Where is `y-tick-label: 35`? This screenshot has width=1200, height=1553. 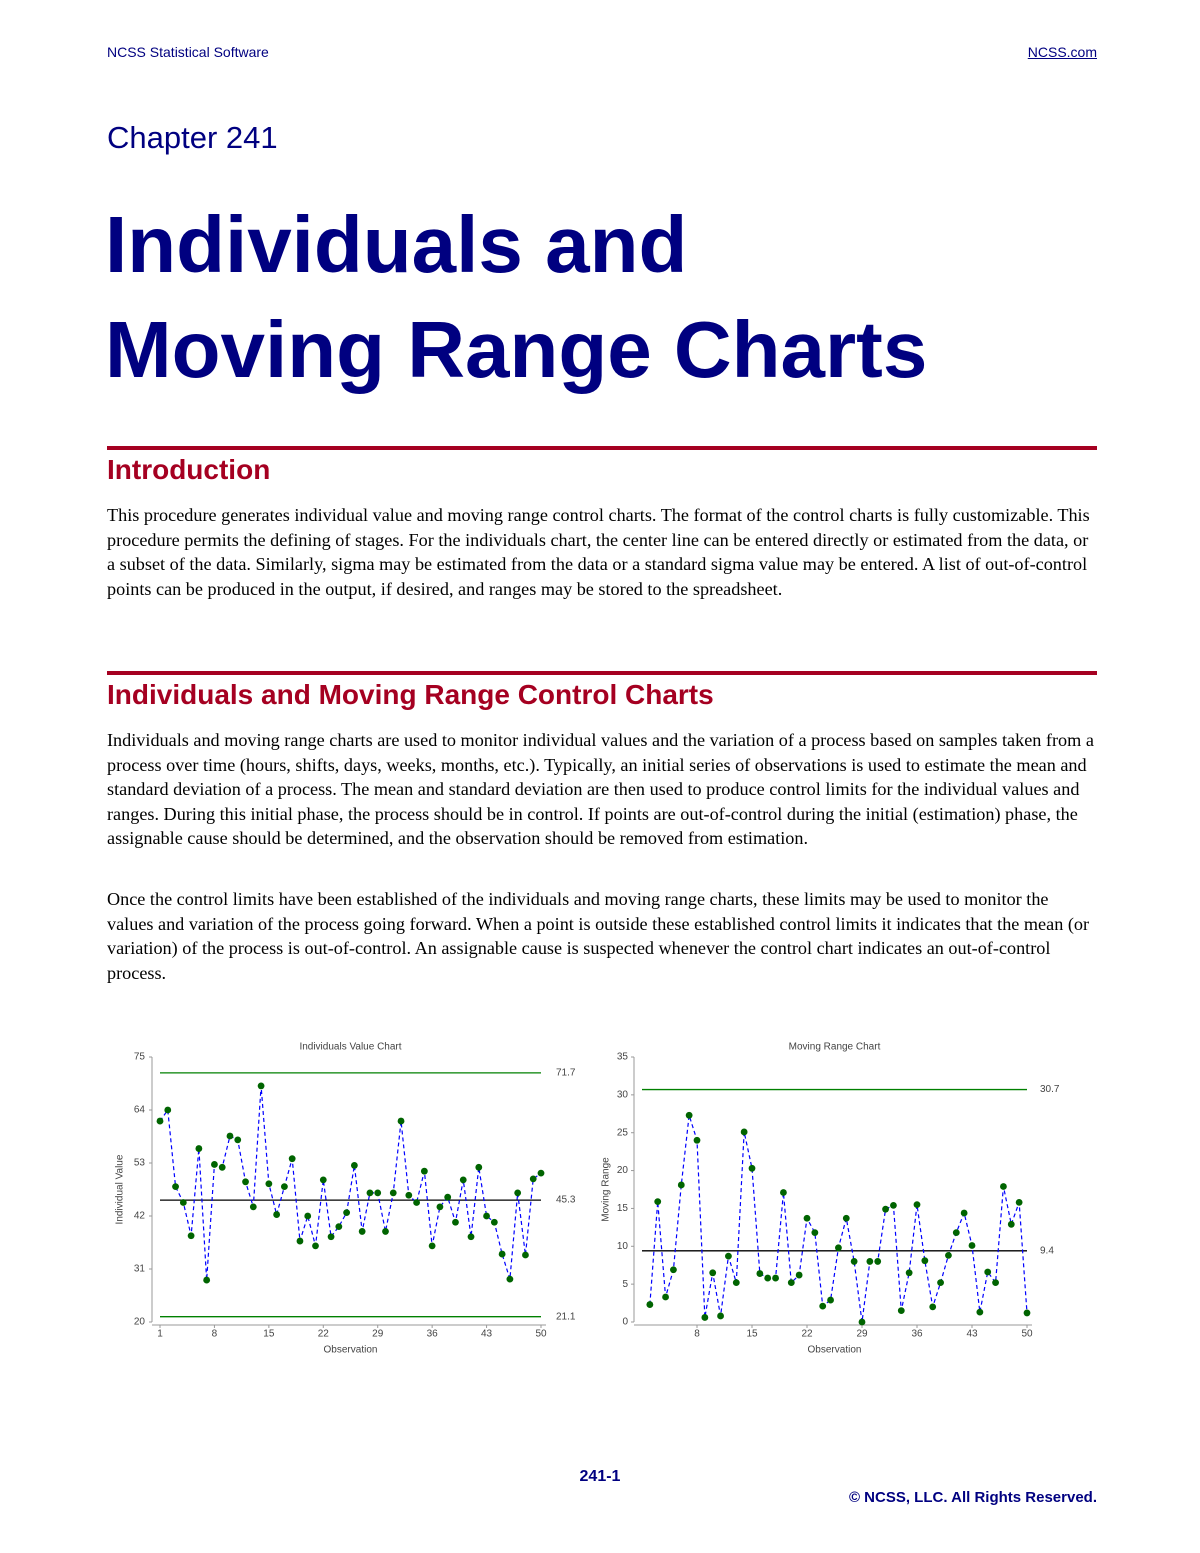
y-tick-label: 35 is located at coordinates (623, 1057).